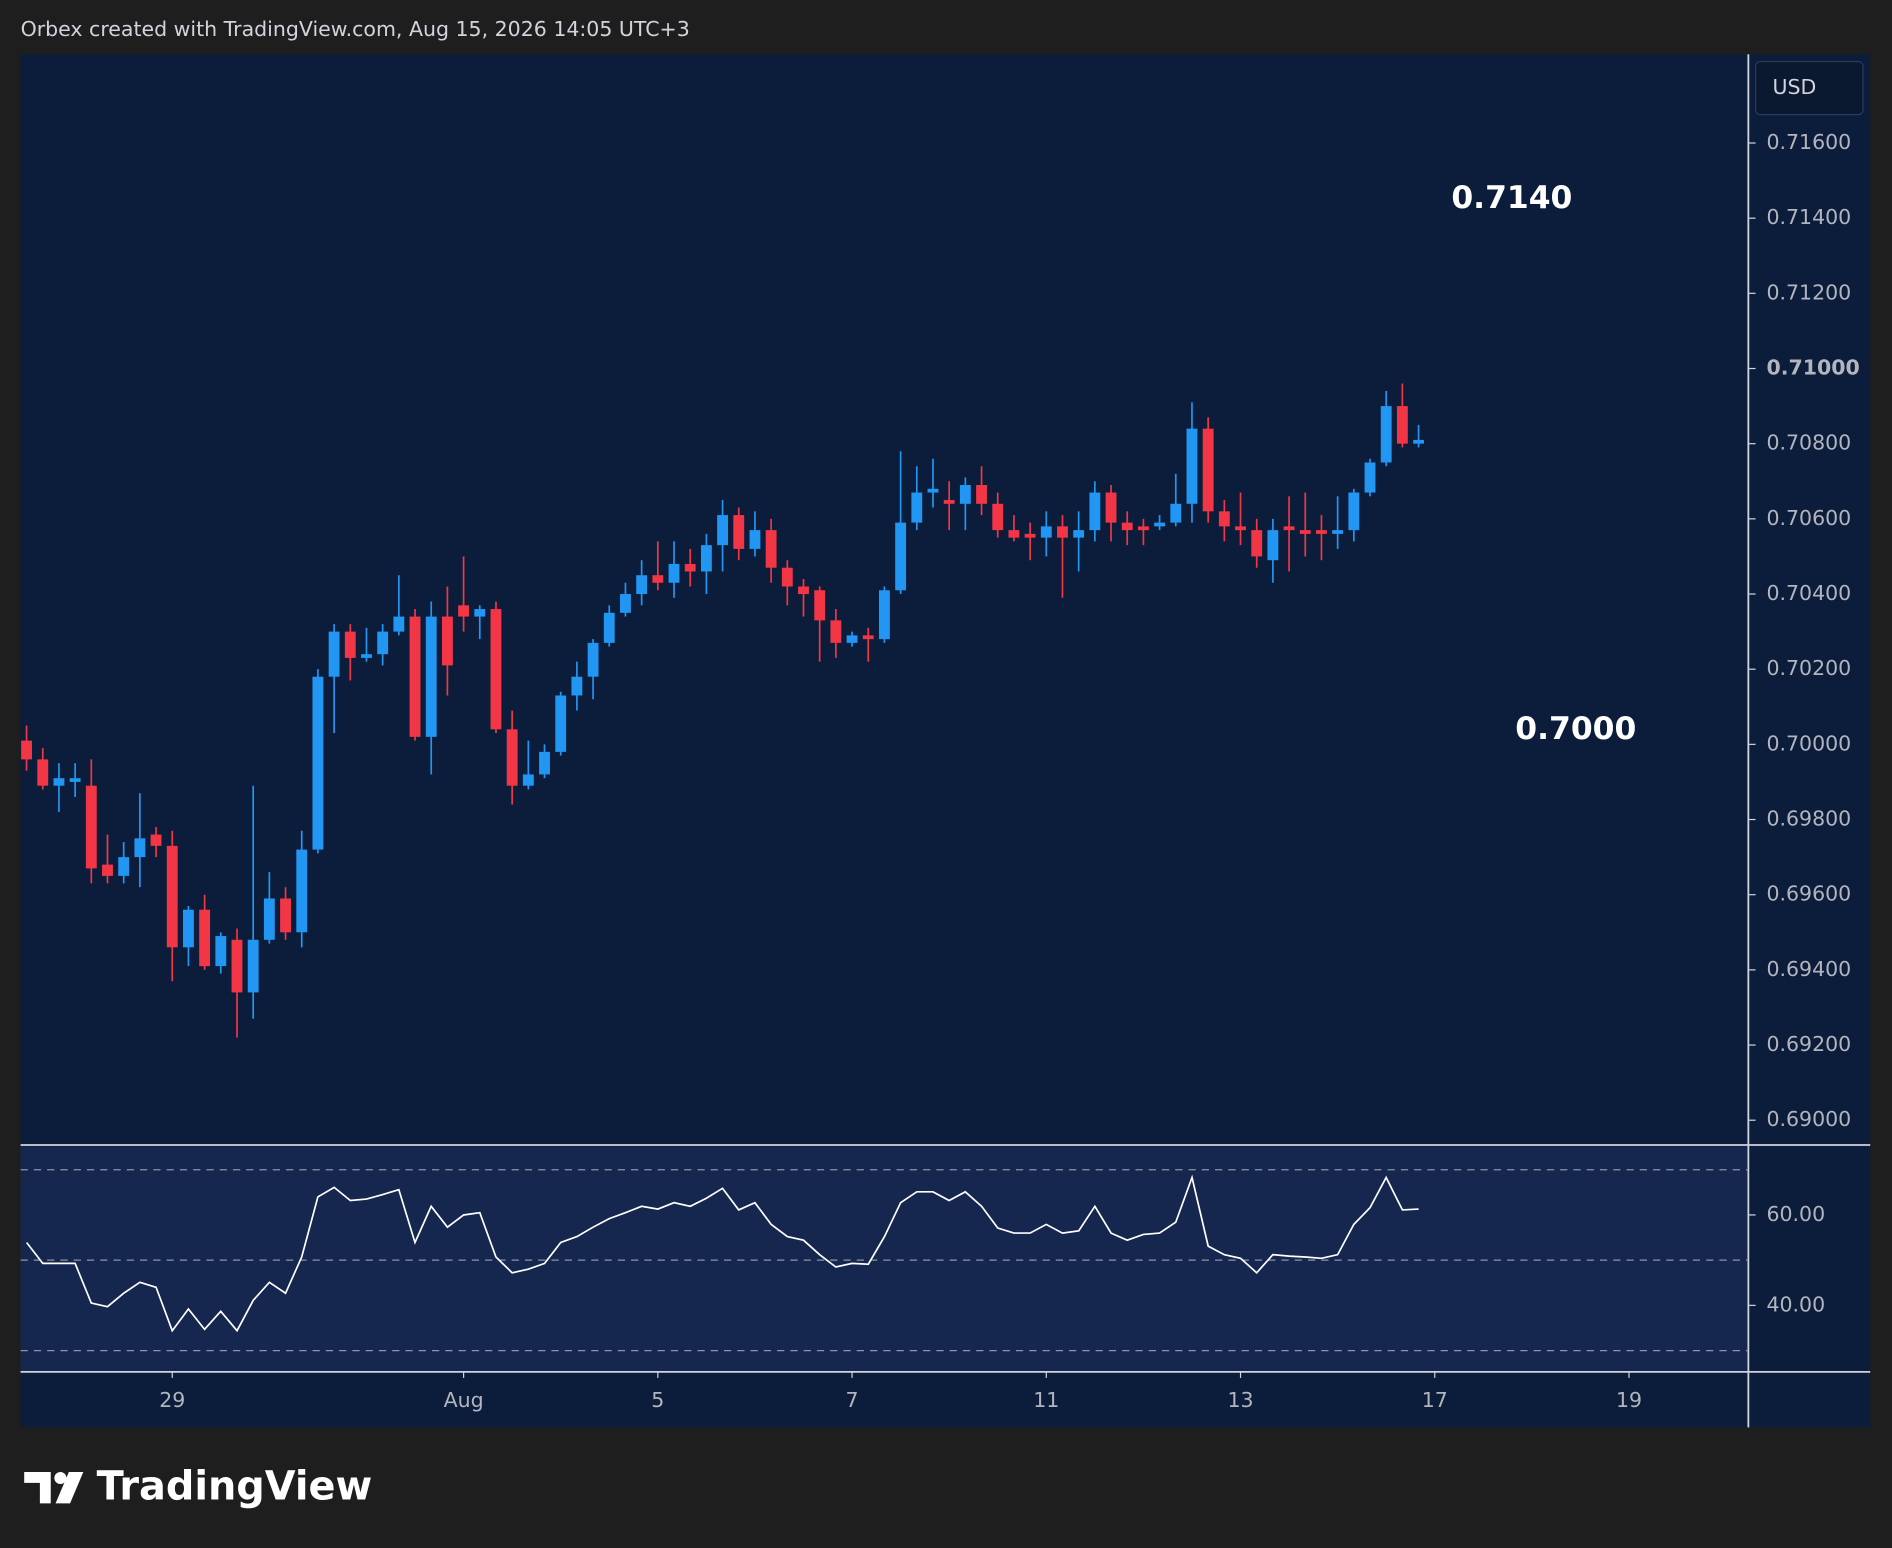 Image resolution: width=1892 pixels, height=1548 pixels. Describe the element at coordinates (464, 1400) in the screenshot. I see `x-tick-label: Aug` at that location.